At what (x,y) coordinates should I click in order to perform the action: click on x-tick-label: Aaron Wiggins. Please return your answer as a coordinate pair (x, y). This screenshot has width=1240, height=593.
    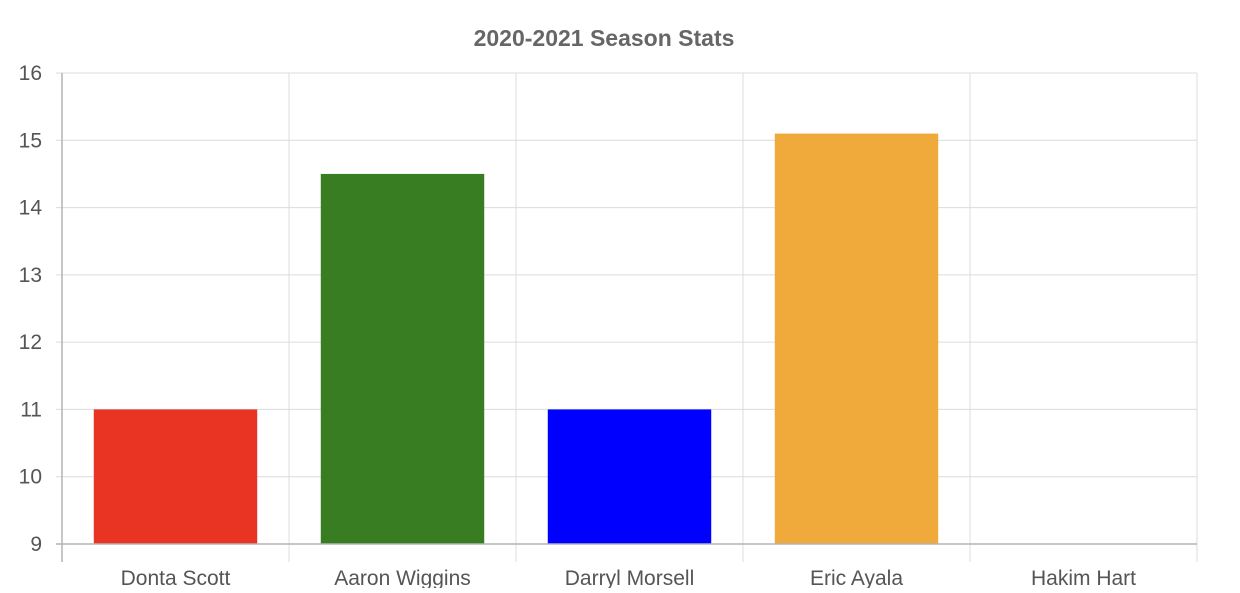
    Looking at the image, I should click on (402, 577).